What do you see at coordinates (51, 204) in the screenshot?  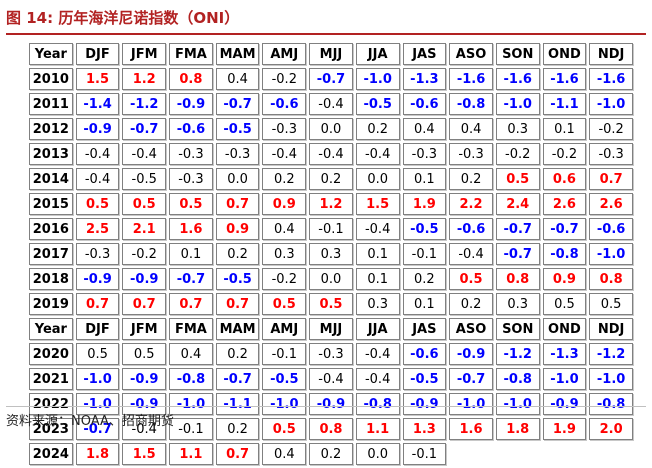 I see `year-cell: 2015` at bounding box center [51, 204].